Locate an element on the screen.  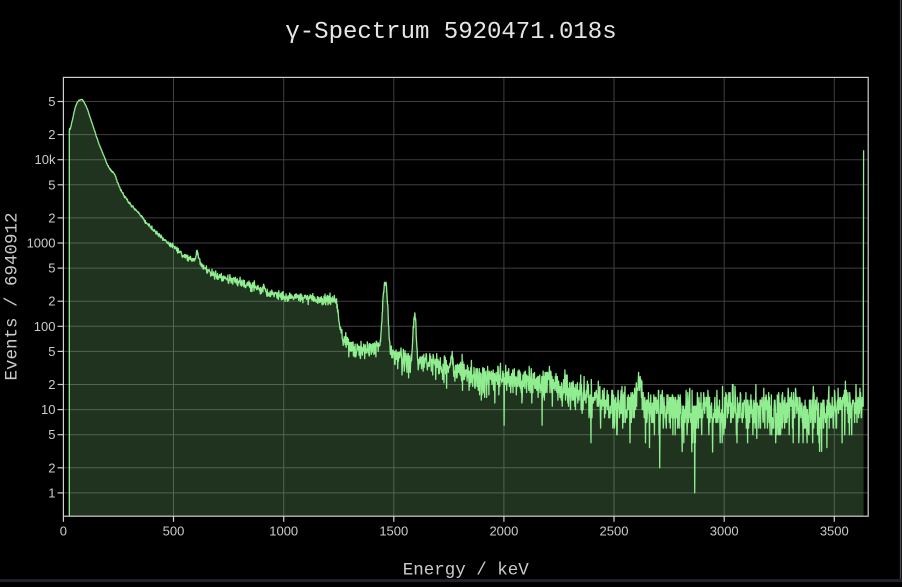
svg-text: 10 is located at coordinates (48, 409).